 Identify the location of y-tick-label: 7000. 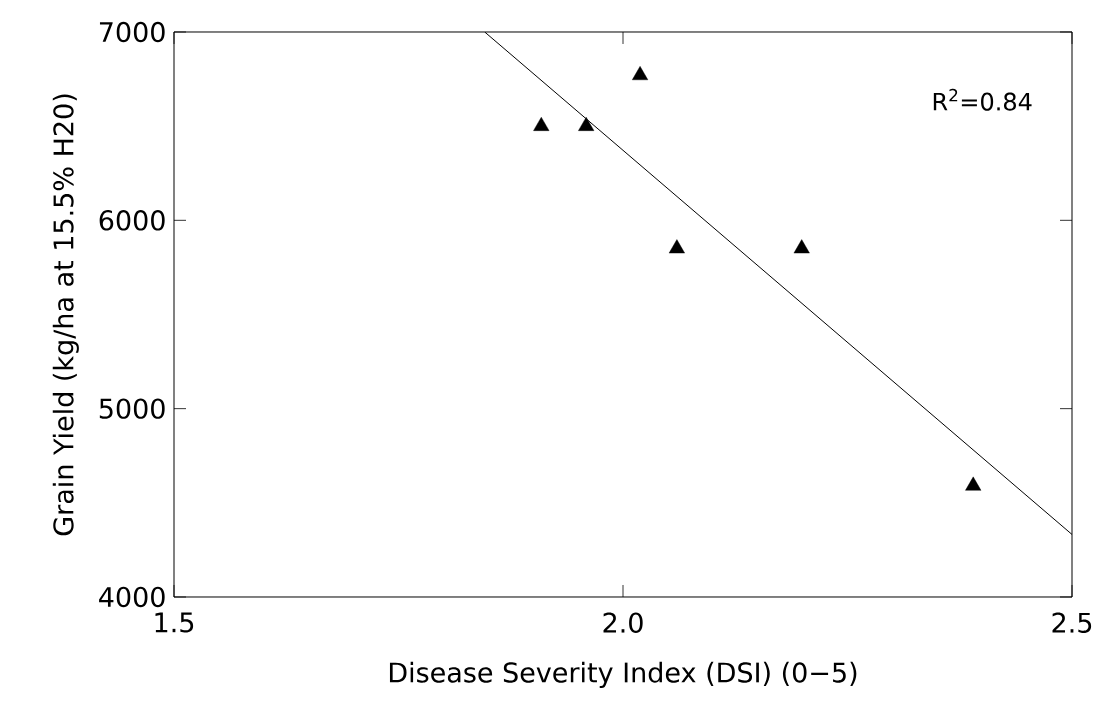
(132, 32).